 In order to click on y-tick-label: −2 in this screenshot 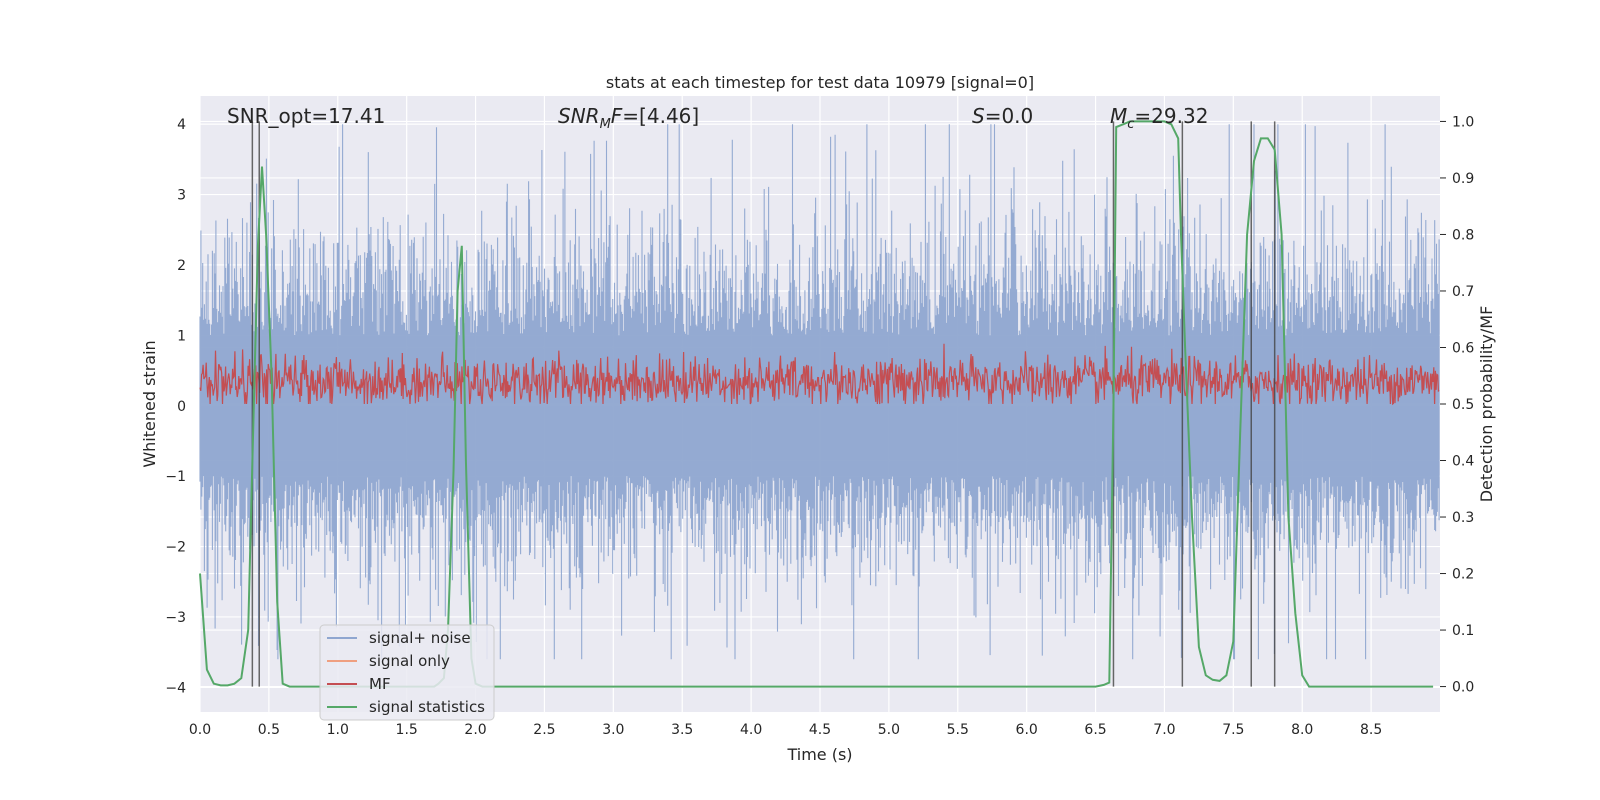, I will do `click(175, 548)`.